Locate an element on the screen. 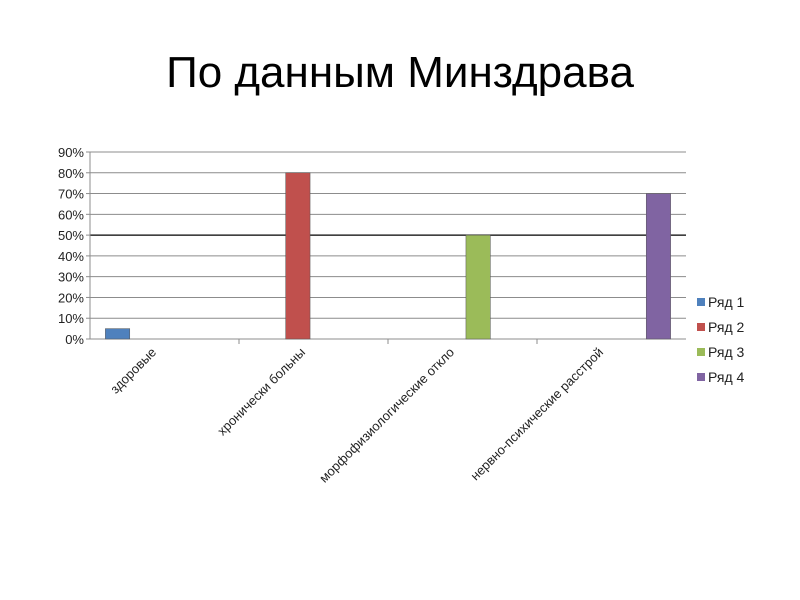 The width and height of the screenshot is (800, 600). y-tick-label: 80% is located at coordinates (71, 173).